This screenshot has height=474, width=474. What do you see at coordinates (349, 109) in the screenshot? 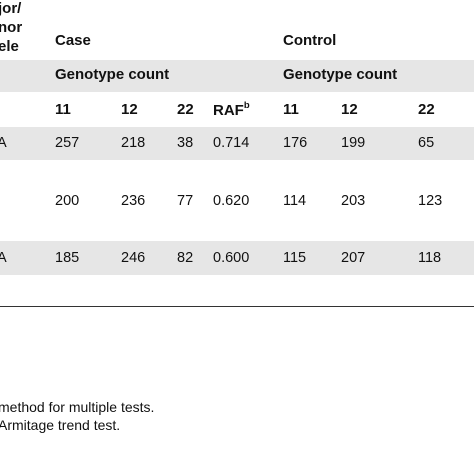
I see `control-col-12: 12` at bounding box center [349, 109].